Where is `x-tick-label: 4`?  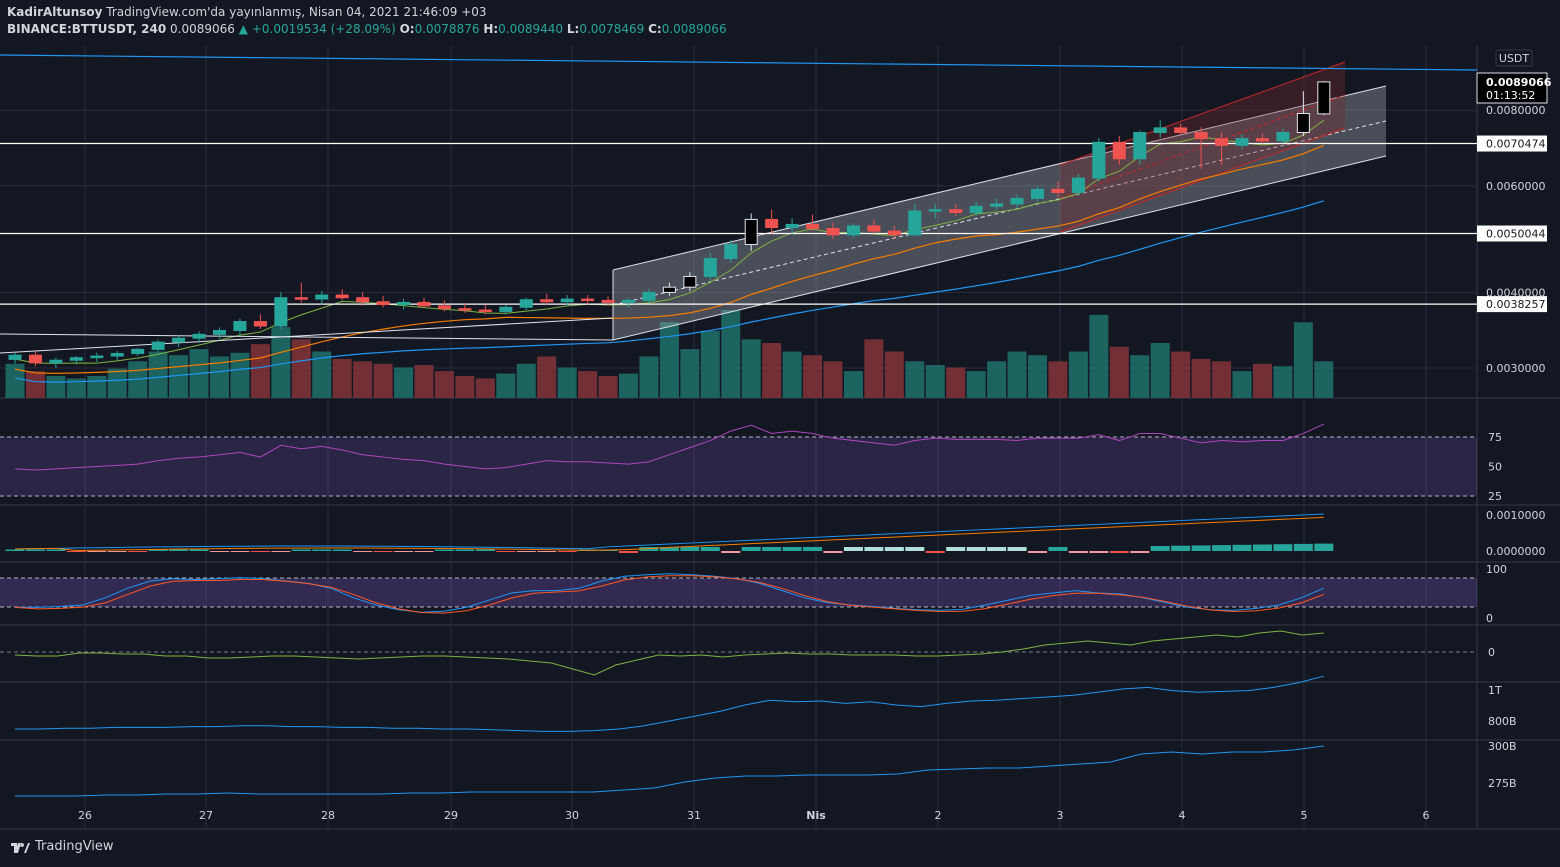 x-tick-label: 4 is located at coordinates (1182, 815).